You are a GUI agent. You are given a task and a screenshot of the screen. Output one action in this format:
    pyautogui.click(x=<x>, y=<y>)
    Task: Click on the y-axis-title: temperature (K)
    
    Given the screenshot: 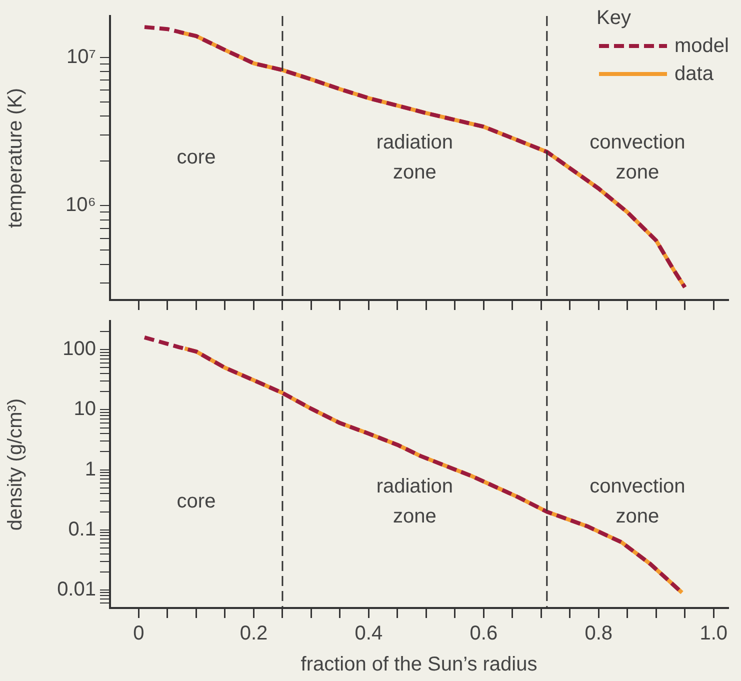 What is the action you would take?
    pyautogui.click(x=15, y=158)
    